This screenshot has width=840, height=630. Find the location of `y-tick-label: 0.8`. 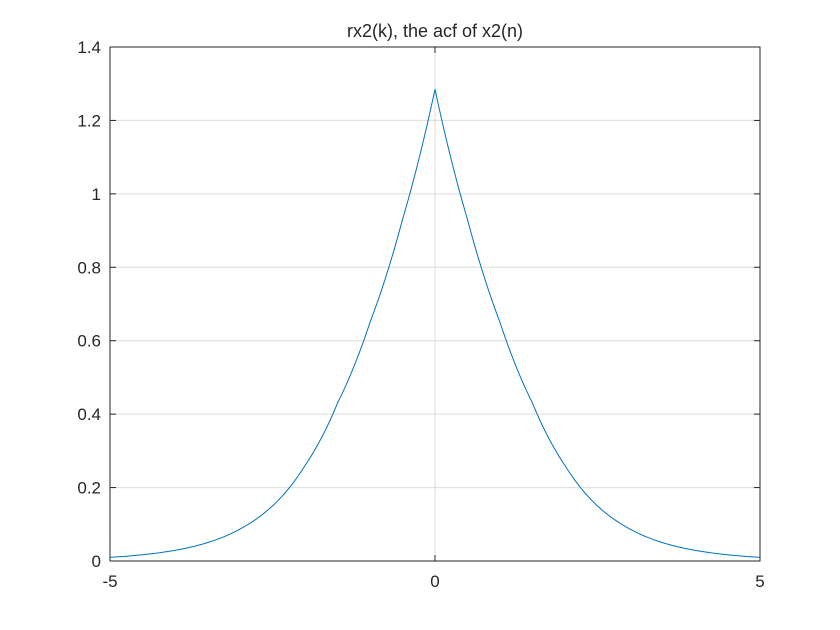

y-tick-label: 0.8 is located at coordinates (89, 267).